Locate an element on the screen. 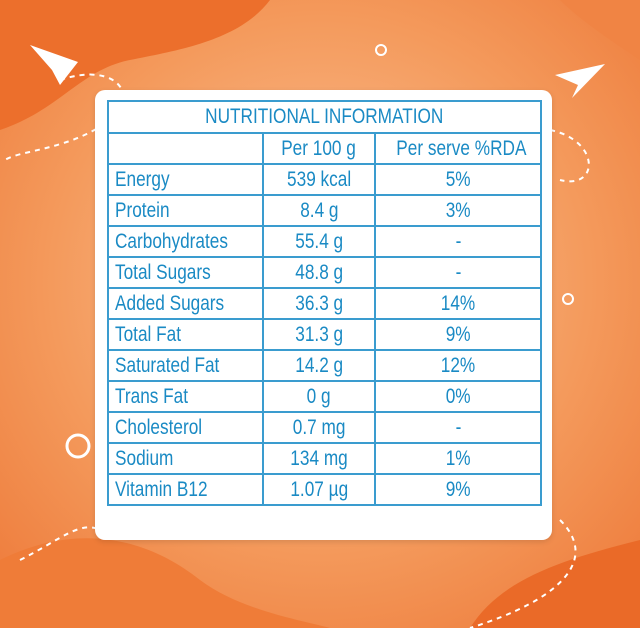  nutrient-value-cell: 14.2 g is located at coordinates (319, 365).